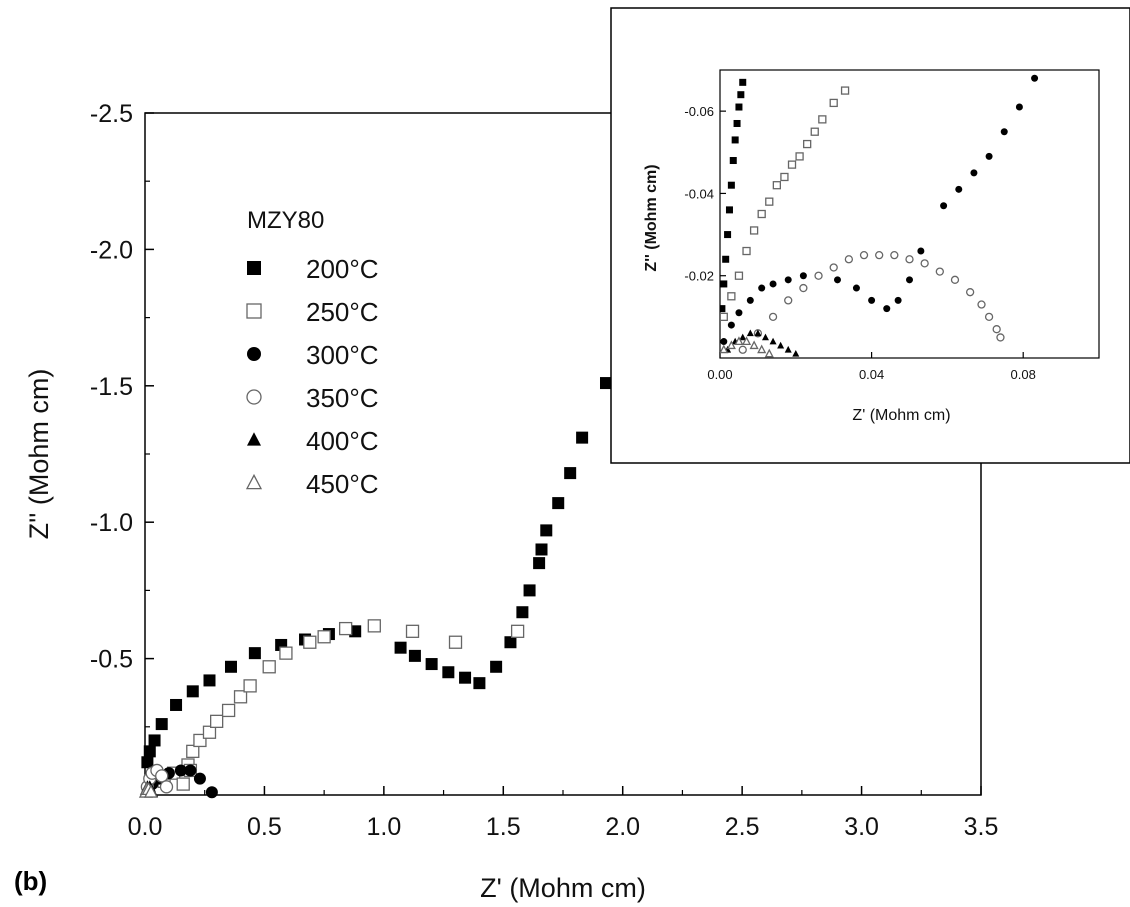 The image size is (1130, 907). I want to click on x-tick-label: 3.0, so click(861, 827).